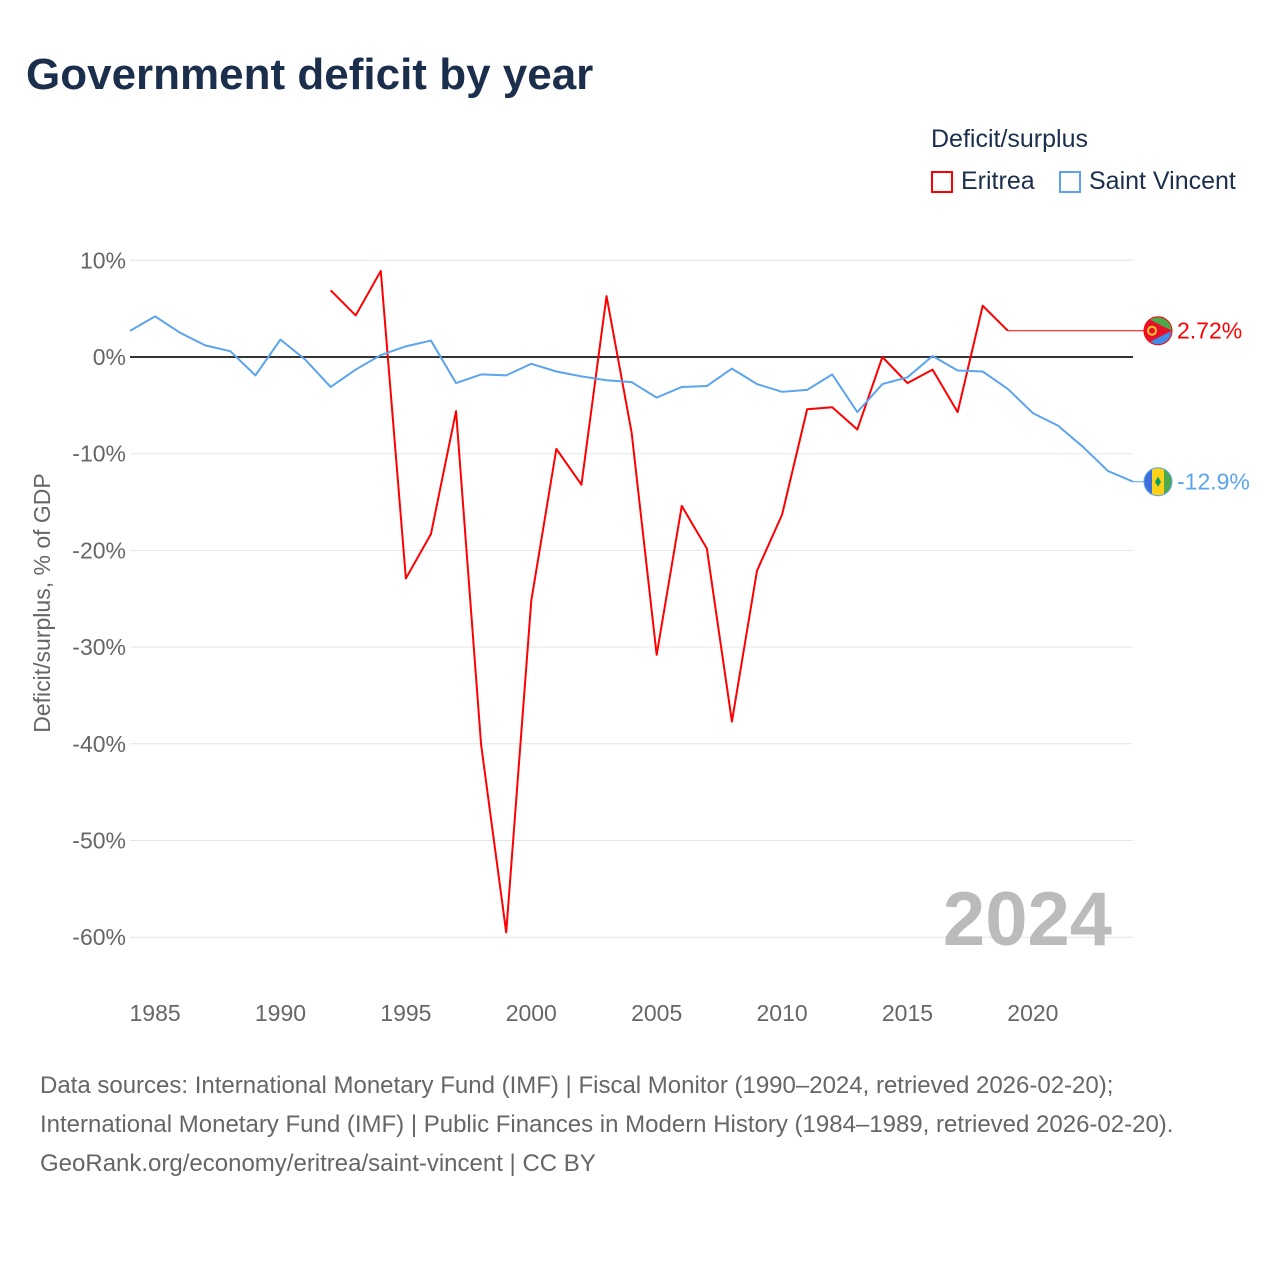 This screenshot has width=1280, height=1280. What do you see at coordinates (1070, 181) in the screenshot?
I see `legend-swatch-saint-vincent` at bounding box center [1070, 181].